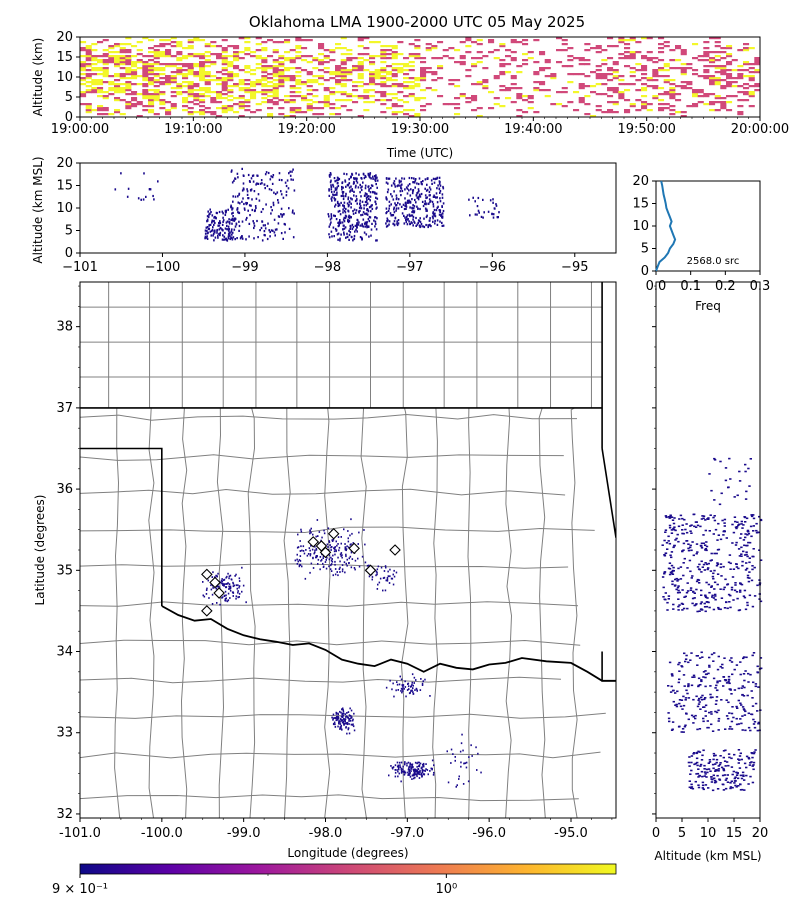  I want to click on county-border, so click(469, 612).